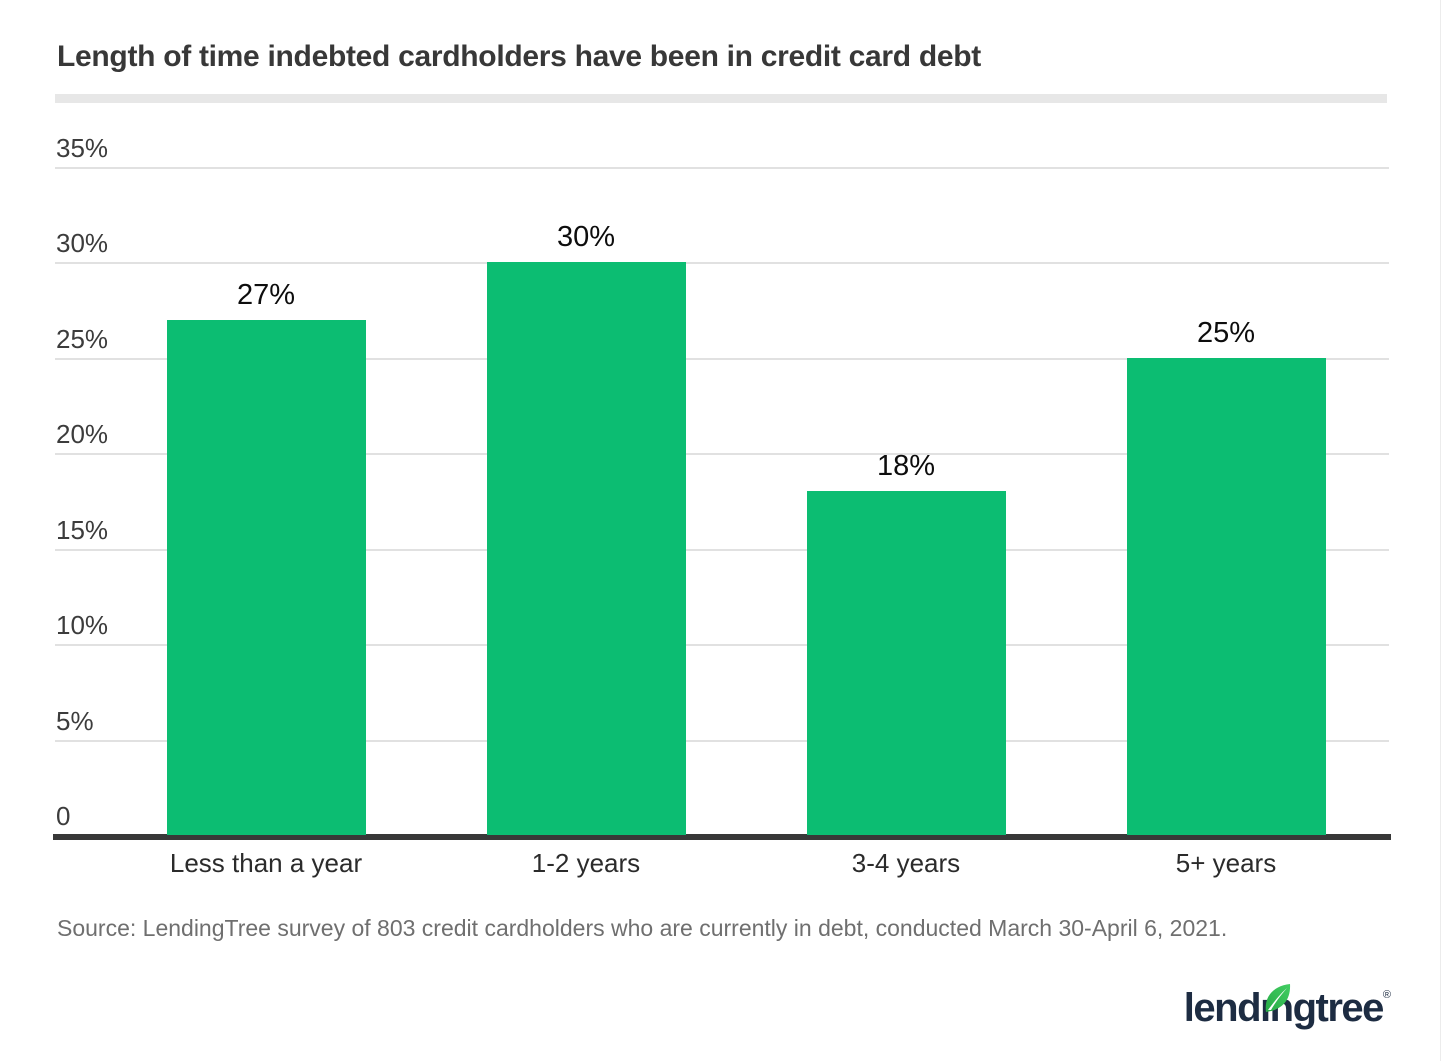 This screenshot has height=1061, width=1451. I want to click on title-divider, so click(721, 98).